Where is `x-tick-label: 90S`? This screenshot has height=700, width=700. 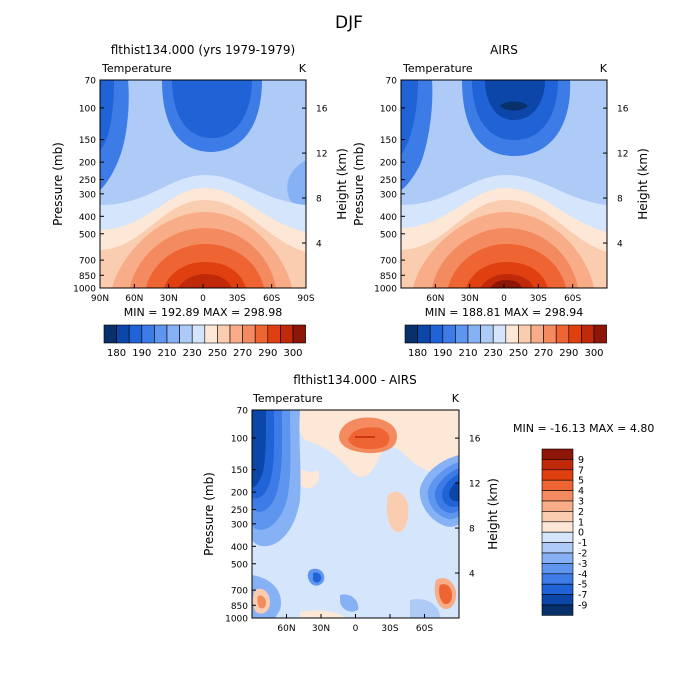 x-tick-label: 90S is located at coordinates (305, 299).